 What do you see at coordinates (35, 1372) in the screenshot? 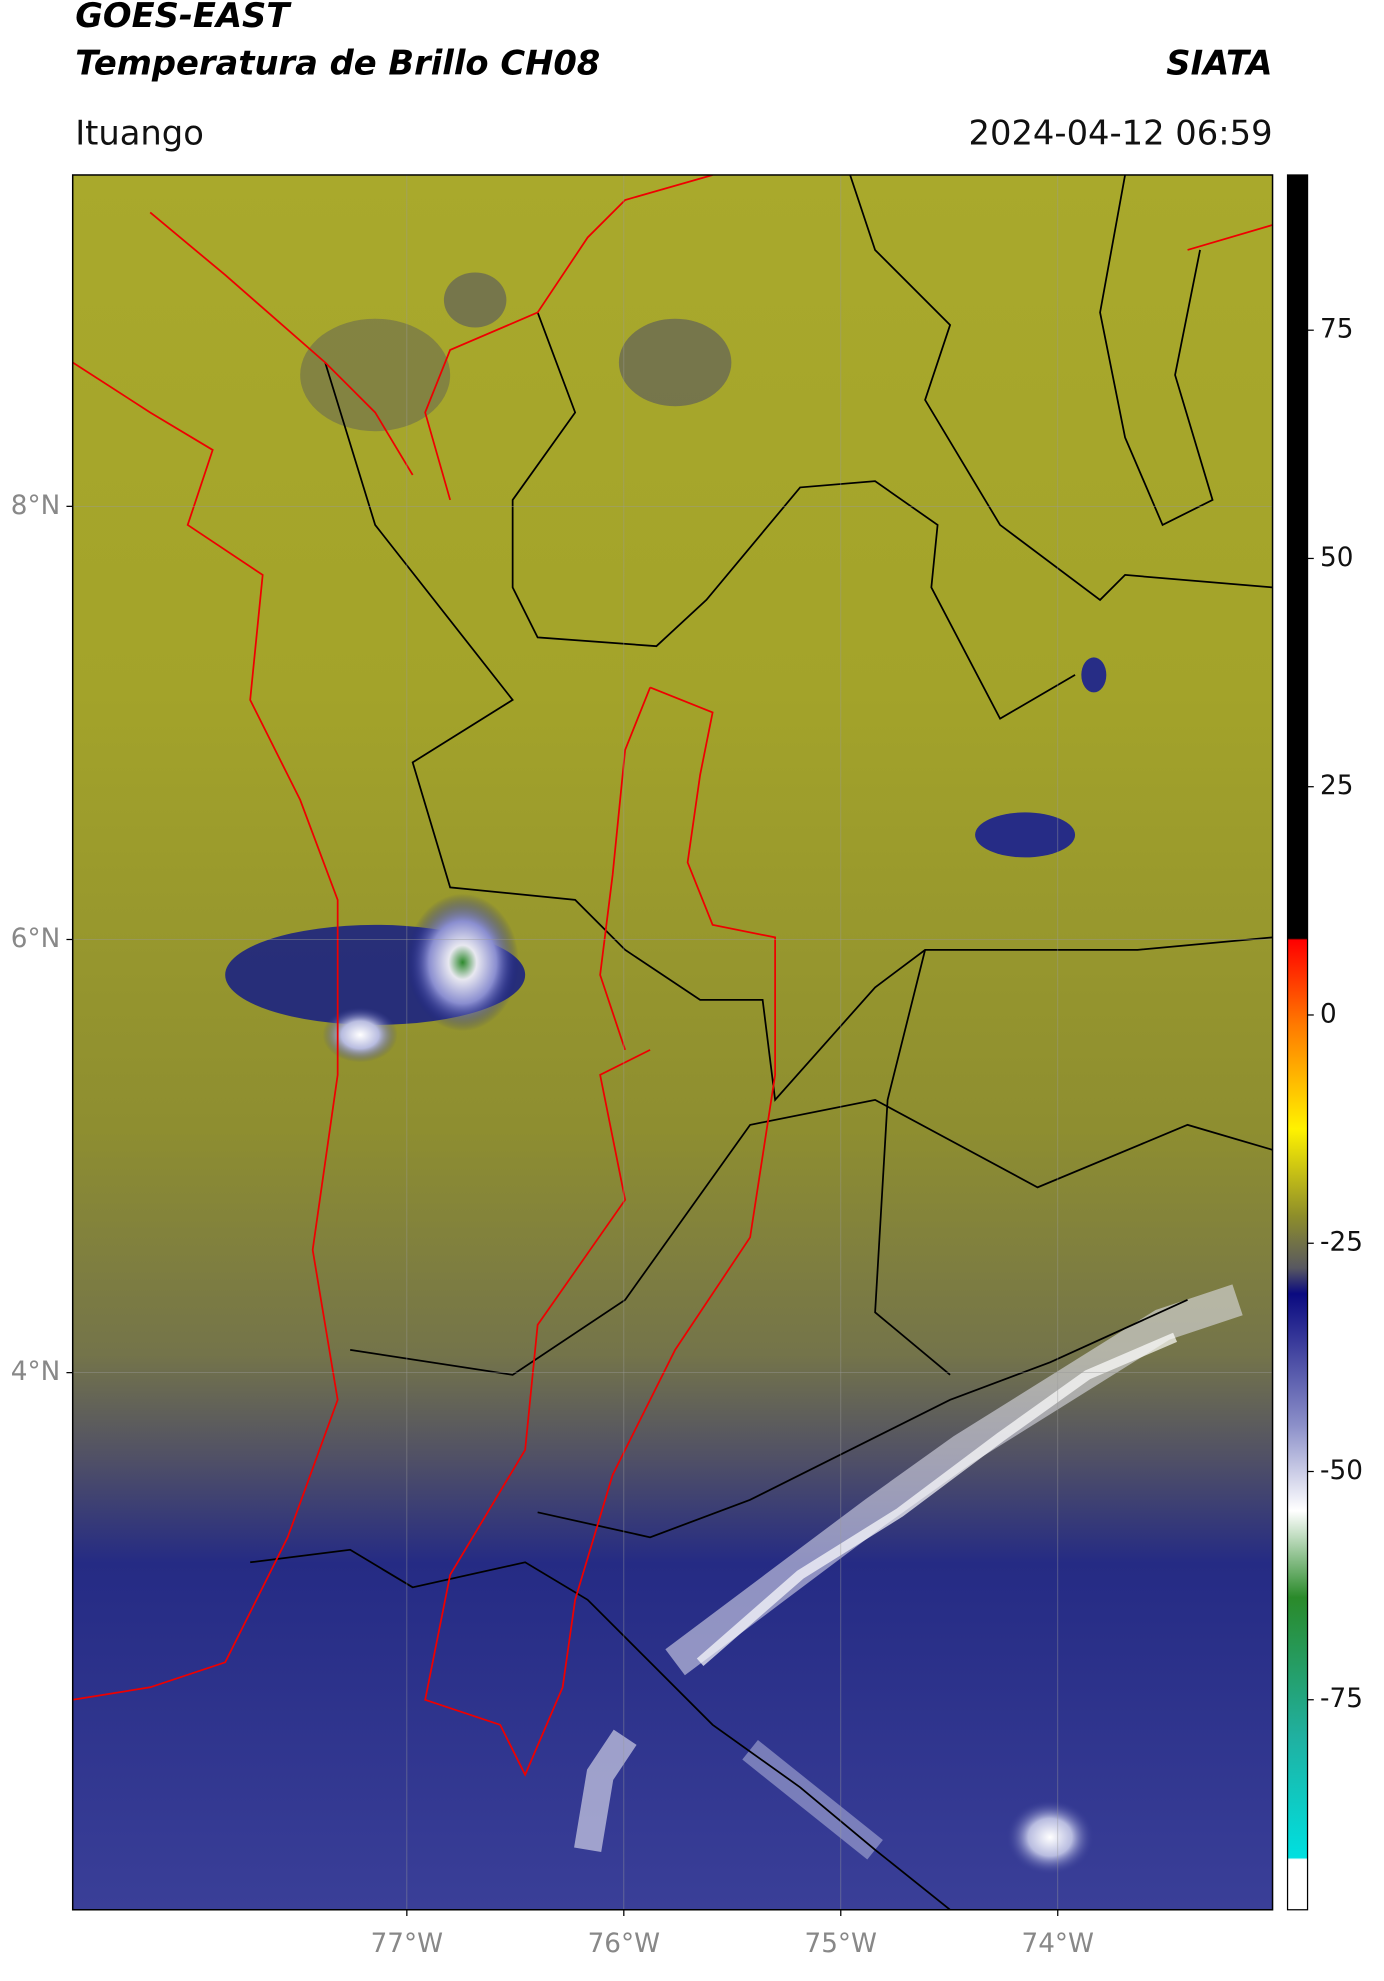
I see `y-tick-label: 4°N` at bounding box center [35, 1372].